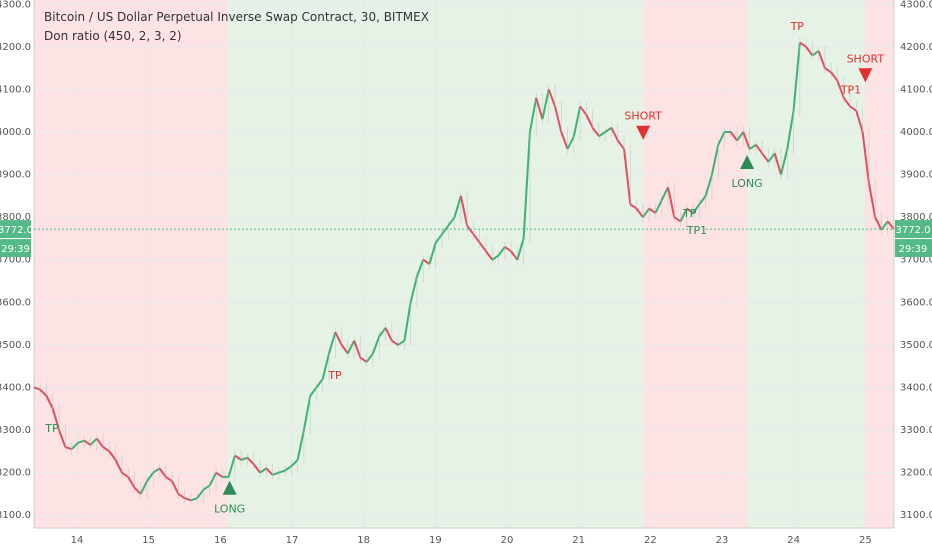 This screenshot has height=550, width=932. I want to click on x-tick-4: 18, so click(363, 540).